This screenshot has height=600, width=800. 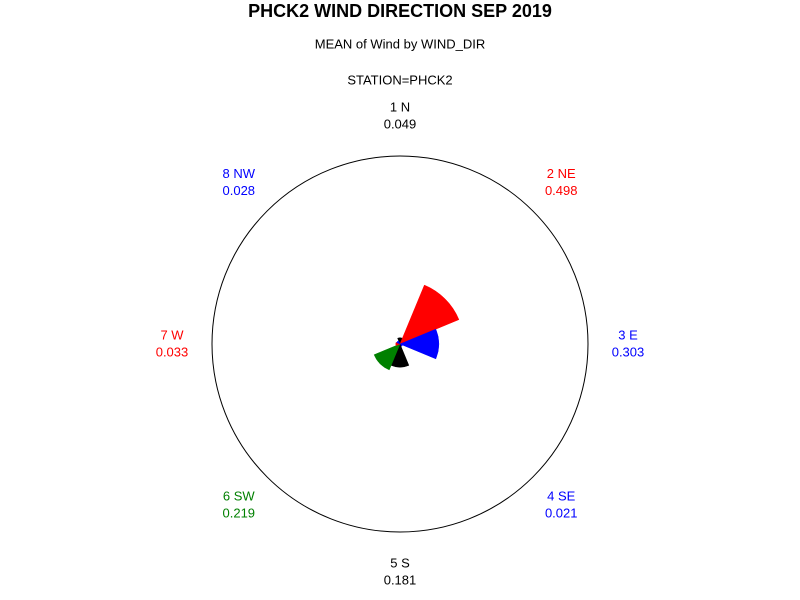 What do you see at coordinates (399, 79) in the screenshot?
I see `station-label: STATION=PHCK2` at bounding box center [399, 79].